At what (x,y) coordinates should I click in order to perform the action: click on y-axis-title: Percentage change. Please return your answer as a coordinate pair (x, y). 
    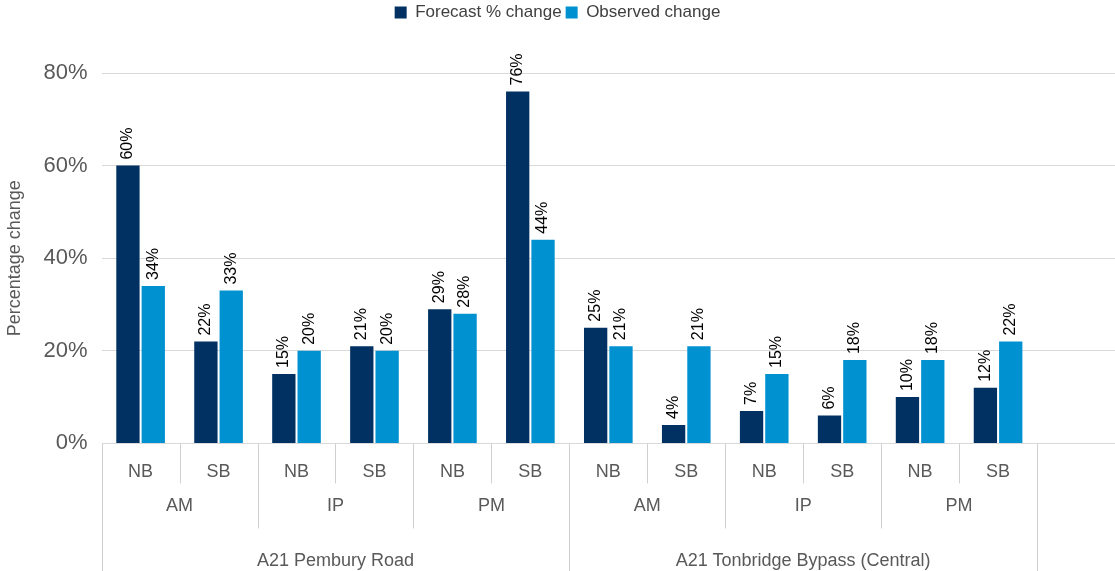
    Looking at the image, I should click on (13, 258).